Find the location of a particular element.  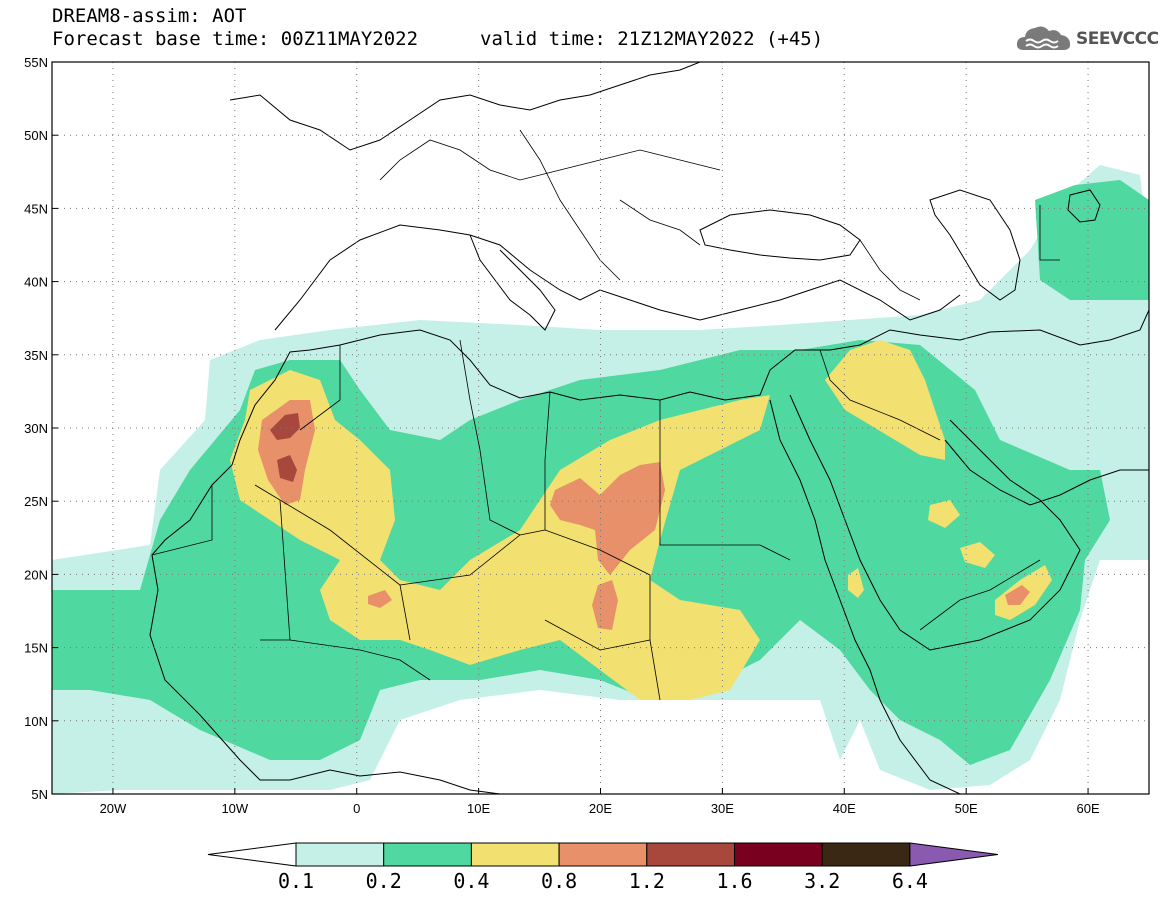

latitude-label: 35N is located at coordinates (36, 355).